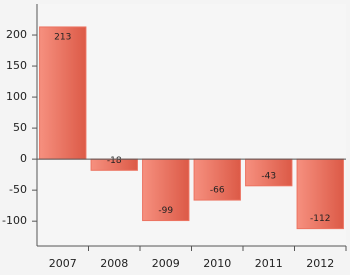 The height and width of the screenshot is (275, 350). Describe the element at coordinates (14, 220) in the screenshot. I see `y-tick-label: -100` at that location.